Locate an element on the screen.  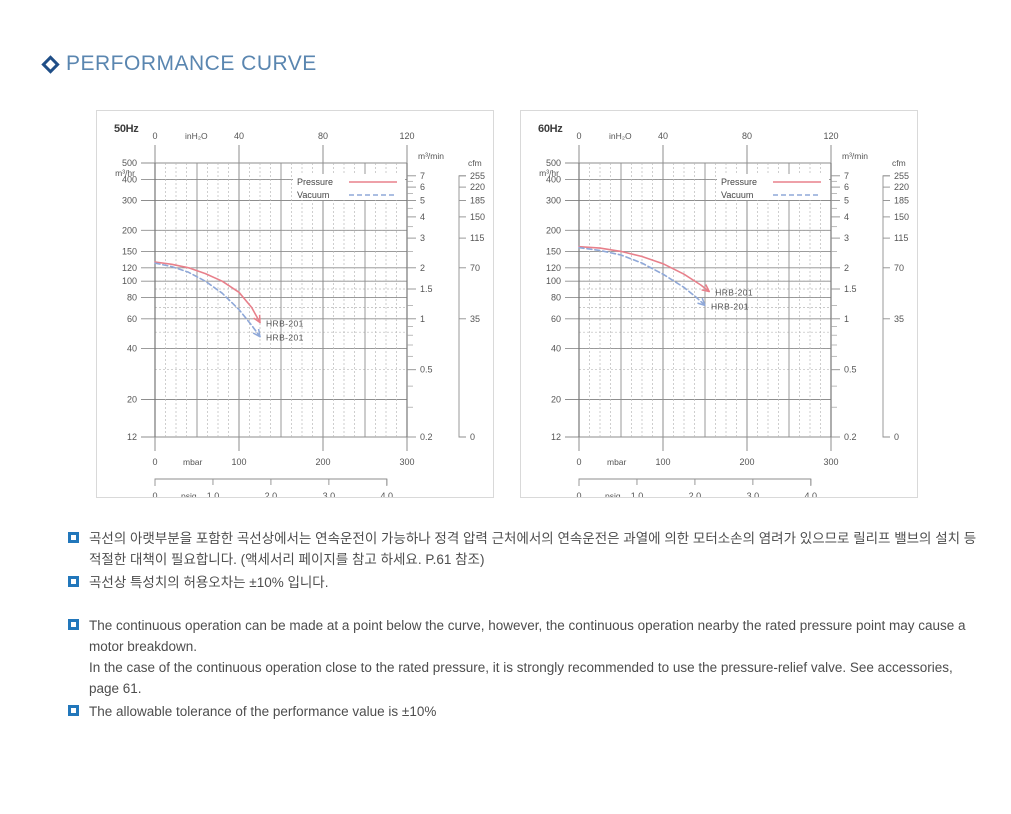
top-axis-tick: 120 is located at coordinates (830, 136).